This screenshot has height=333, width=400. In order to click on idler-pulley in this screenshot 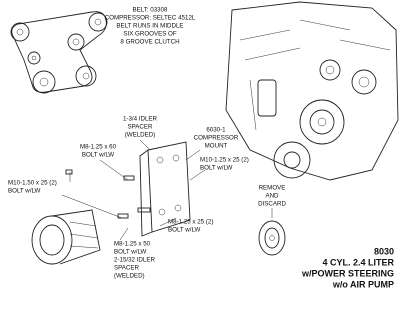, I will do `click(272, 238)`.